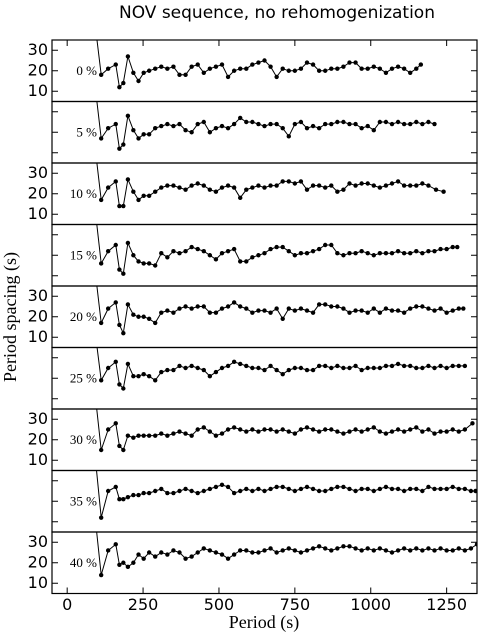  Describe the element at coordinates (446, 604) in the screenshot. I see `x-tick-label: 1250` at that location.